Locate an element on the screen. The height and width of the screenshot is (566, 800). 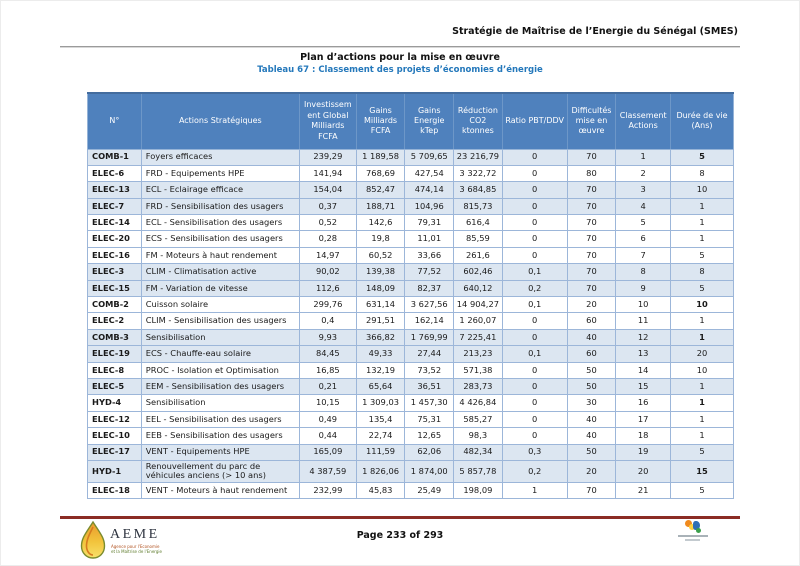
gains-ktep-cell: 25,49 is located at coordinates (429, 490).